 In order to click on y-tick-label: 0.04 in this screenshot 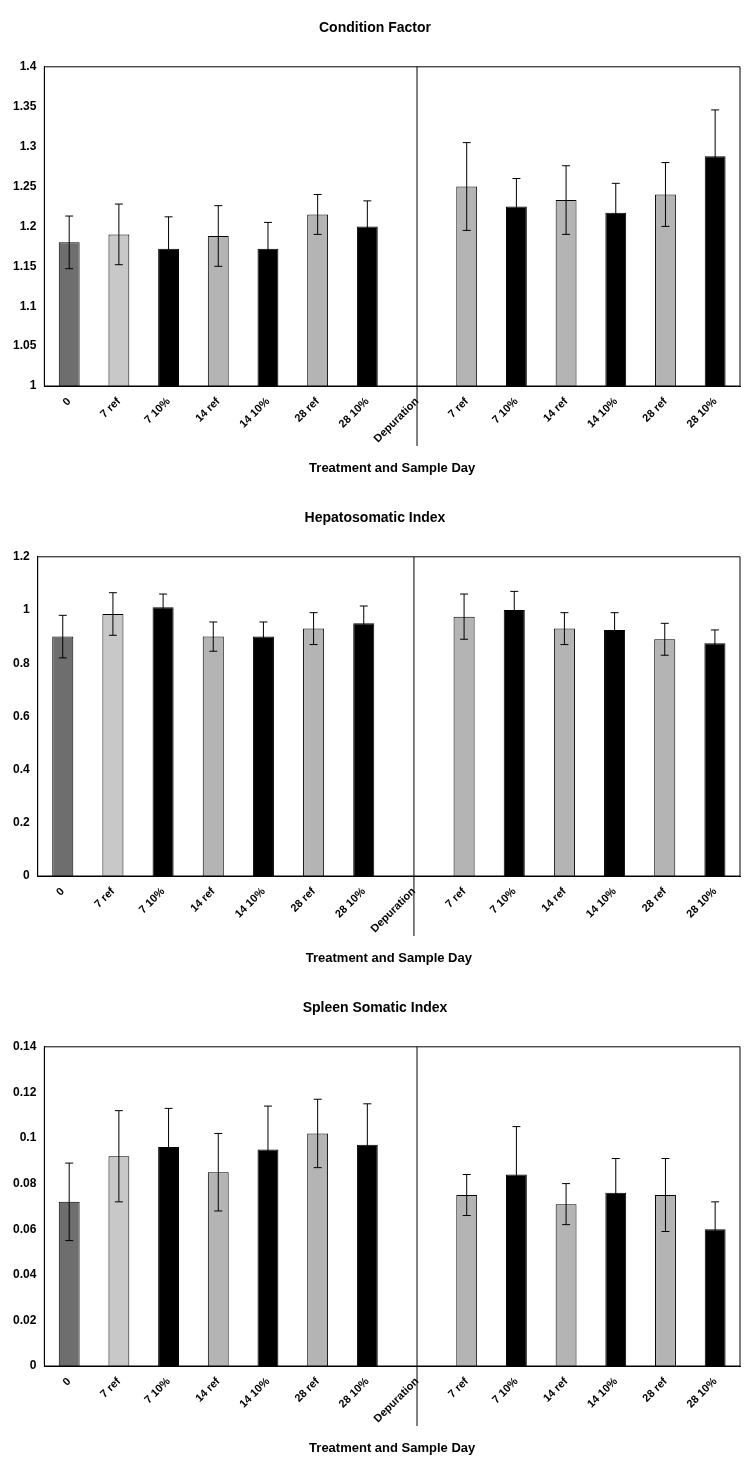, I will do `click(25, 1274)`.